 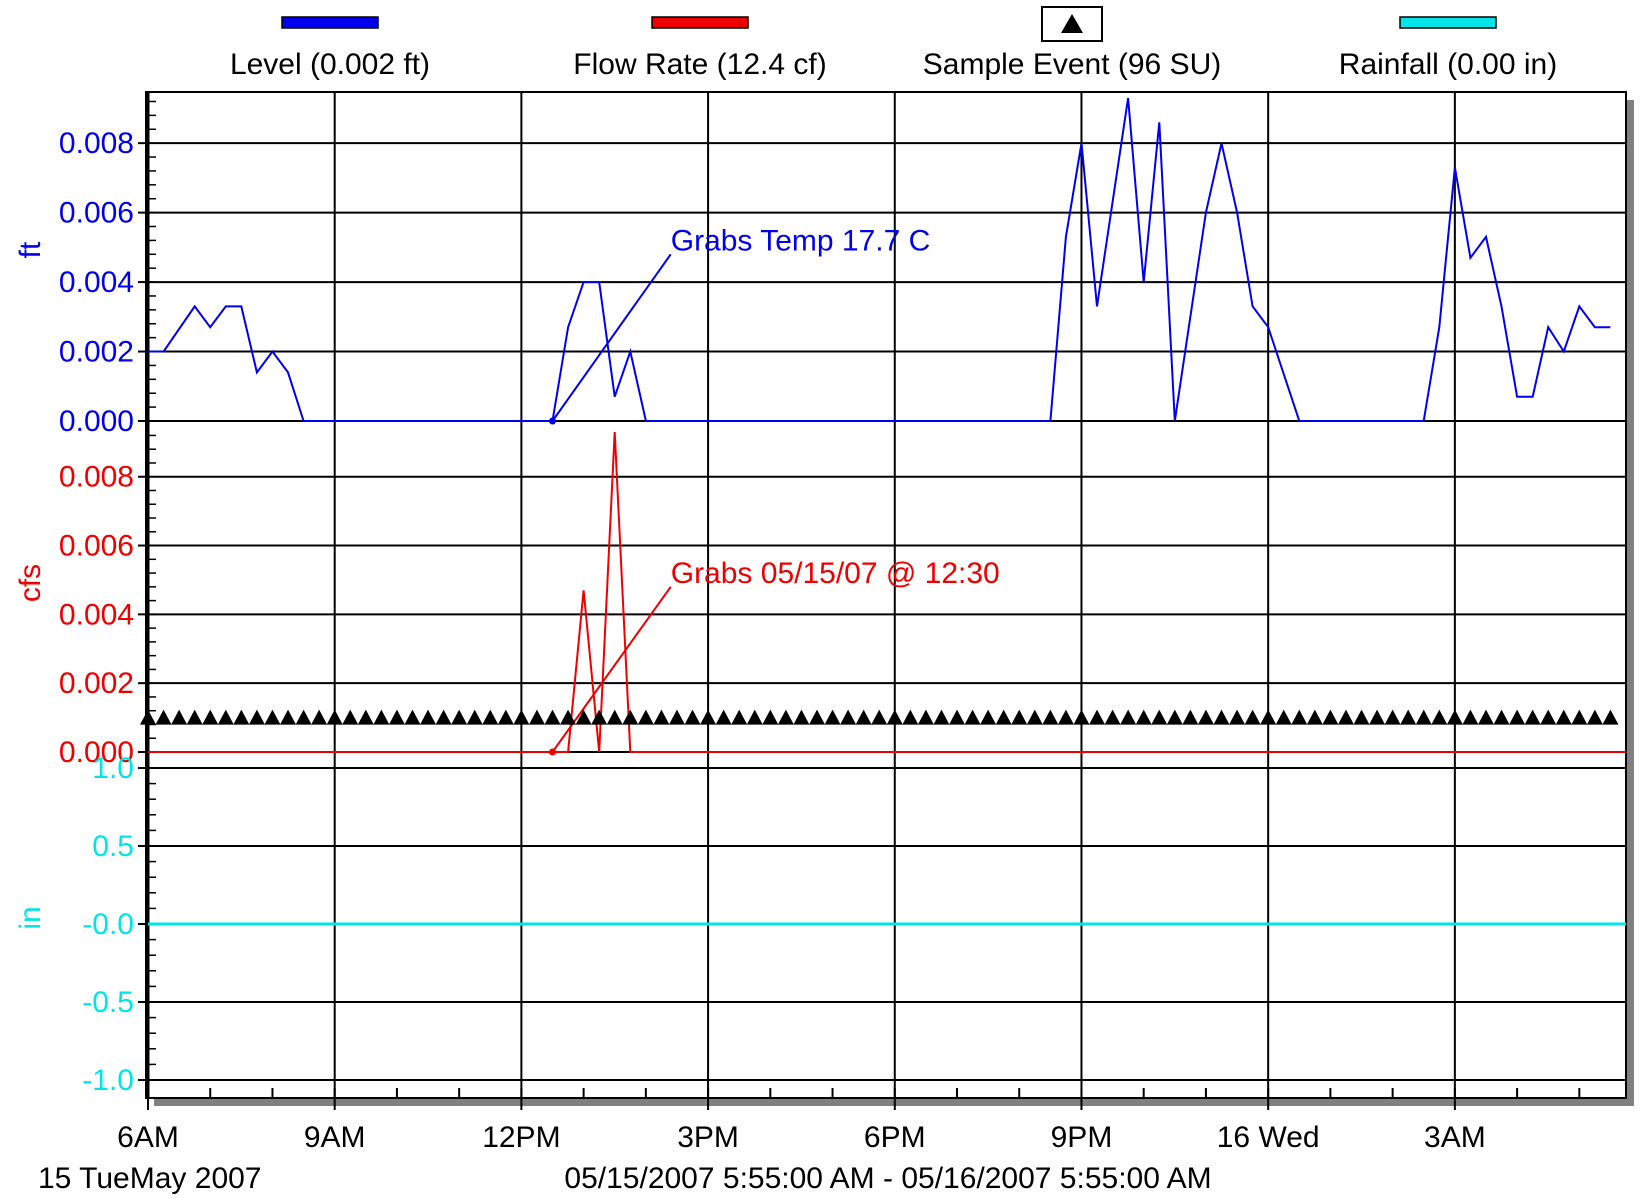 What do you see at coordinates (96, 752) in the screenshot?
I see `flow-tick-label: 0.000` at bounding box center [96, 752].